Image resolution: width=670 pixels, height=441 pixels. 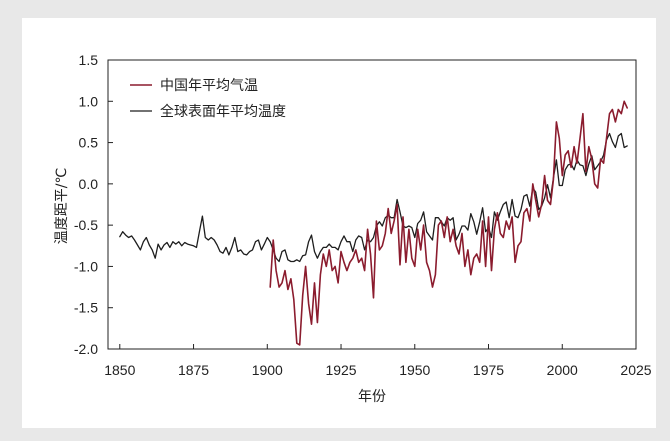 What do you see at coordinates (414, 370) in the screenshot?
I see `x-tick-label-1950: 1950` at bounding box center [414, 370].